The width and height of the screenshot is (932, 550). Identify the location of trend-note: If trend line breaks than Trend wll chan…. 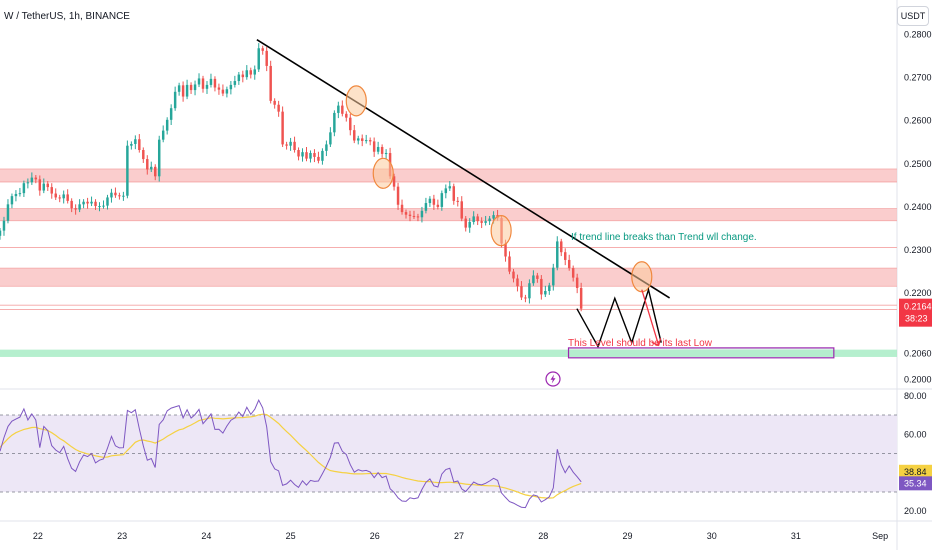
(664, 237).